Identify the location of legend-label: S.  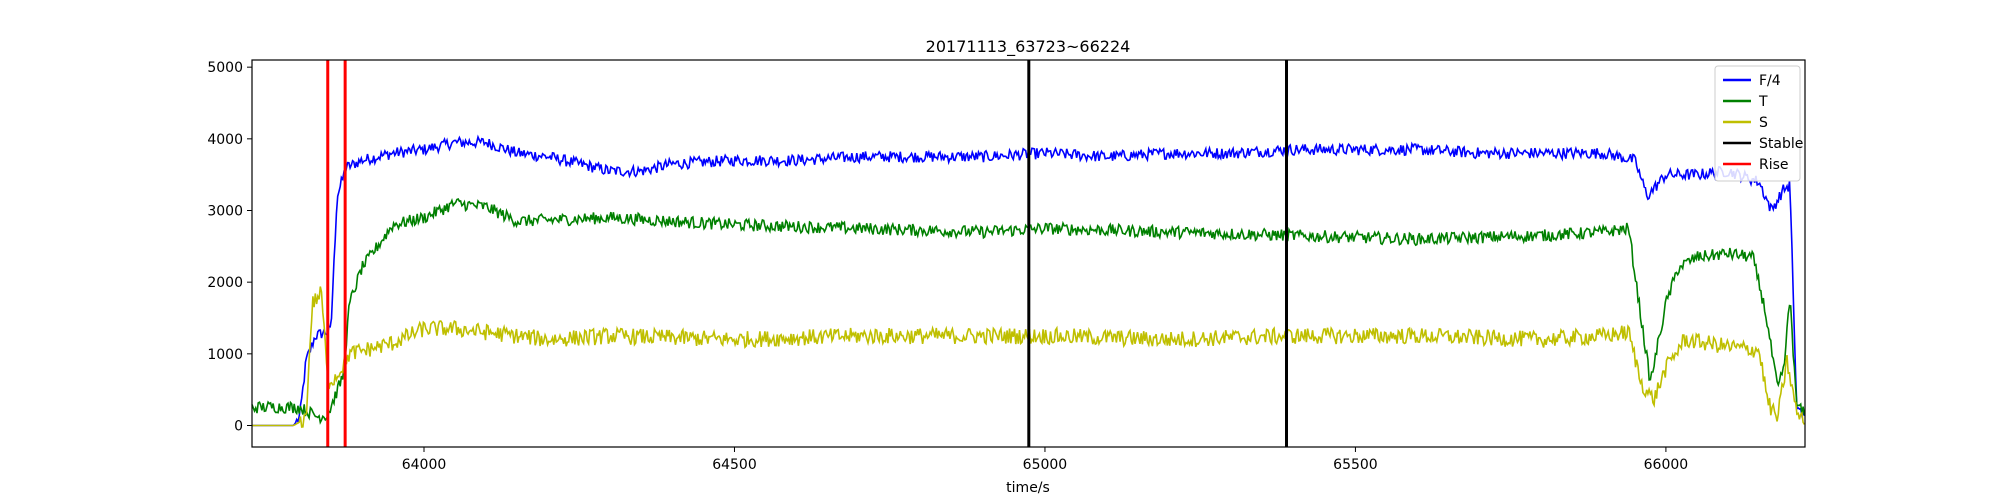
(1763, 123).